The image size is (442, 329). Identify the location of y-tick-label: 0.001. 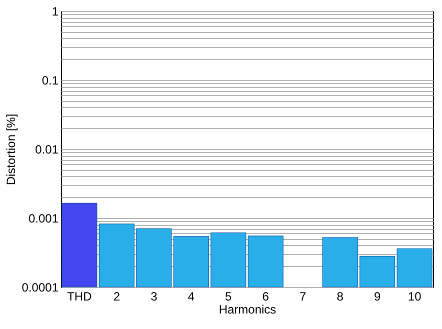
(43, 219).